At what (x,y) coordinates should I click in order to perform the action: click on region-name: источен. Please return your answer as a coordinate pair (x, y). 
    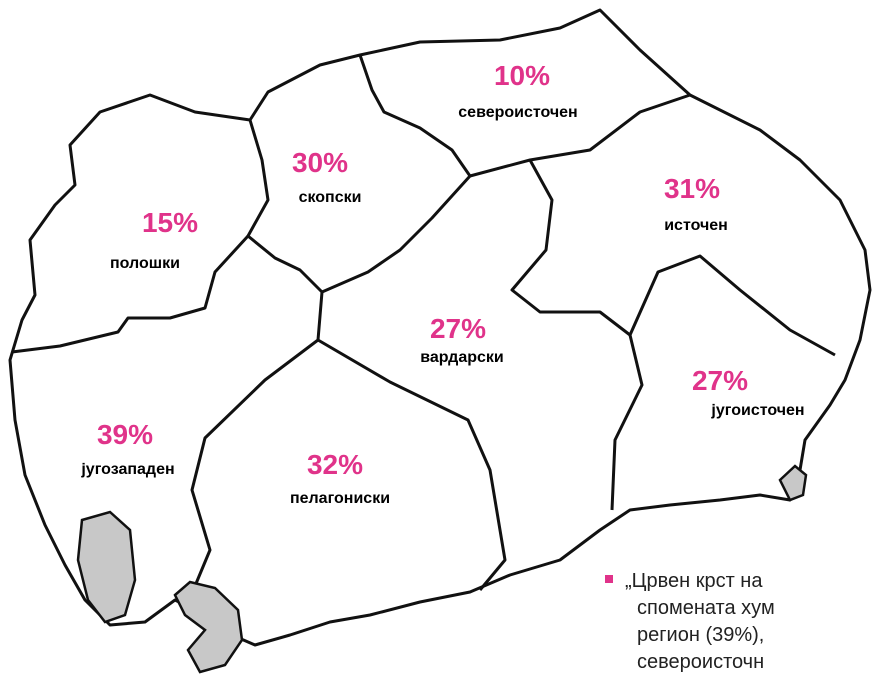
    Looking at the image, I should click on (696, 225).